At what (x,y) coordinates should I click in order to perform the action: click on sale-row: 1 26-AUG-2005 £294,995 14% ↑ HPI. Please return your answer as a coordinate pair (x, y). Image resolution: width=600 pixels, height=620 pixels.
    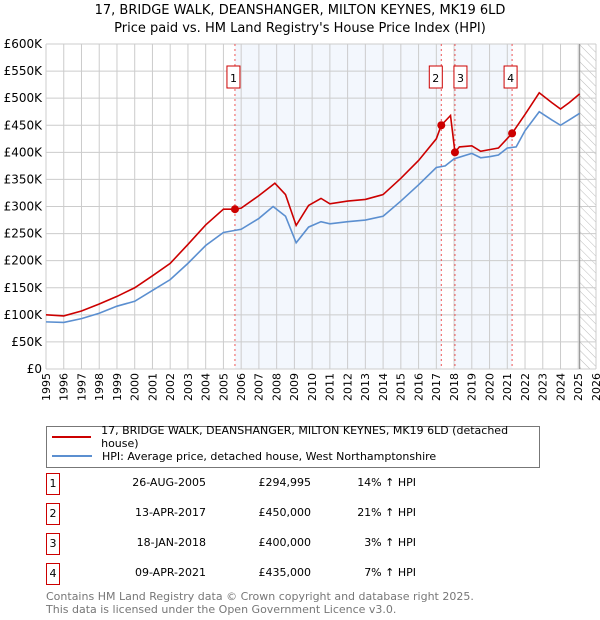
    Looking at the image, I should click on (296, 484).